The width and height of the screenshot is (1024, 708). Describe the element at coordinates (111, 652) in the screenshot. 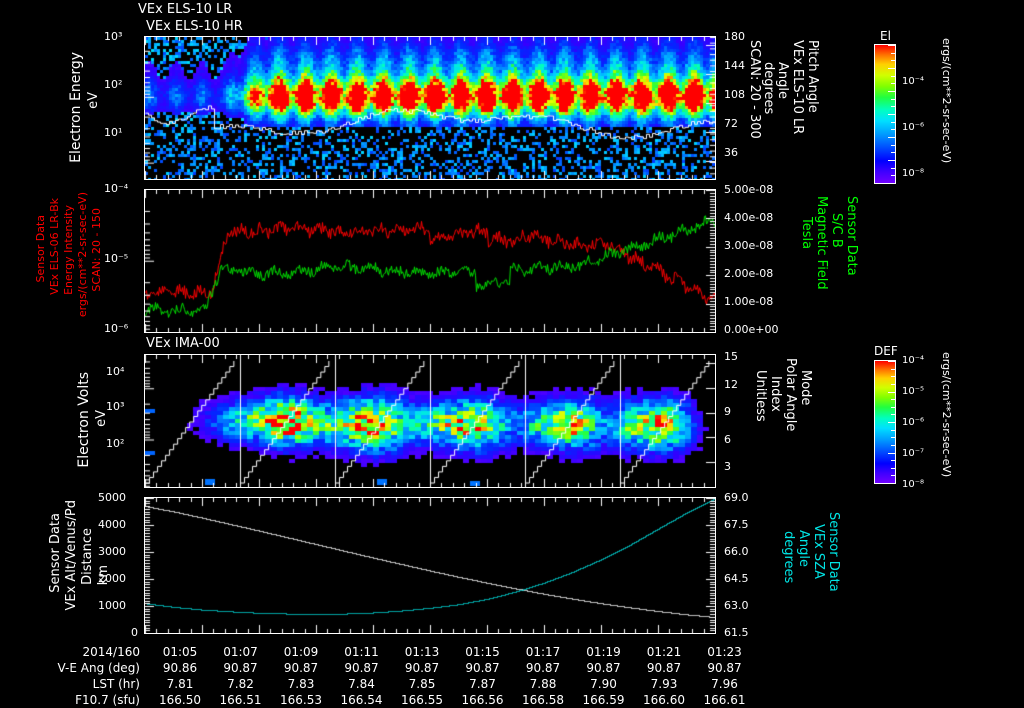

I see `footer-date-label: 2014/160` at that location.